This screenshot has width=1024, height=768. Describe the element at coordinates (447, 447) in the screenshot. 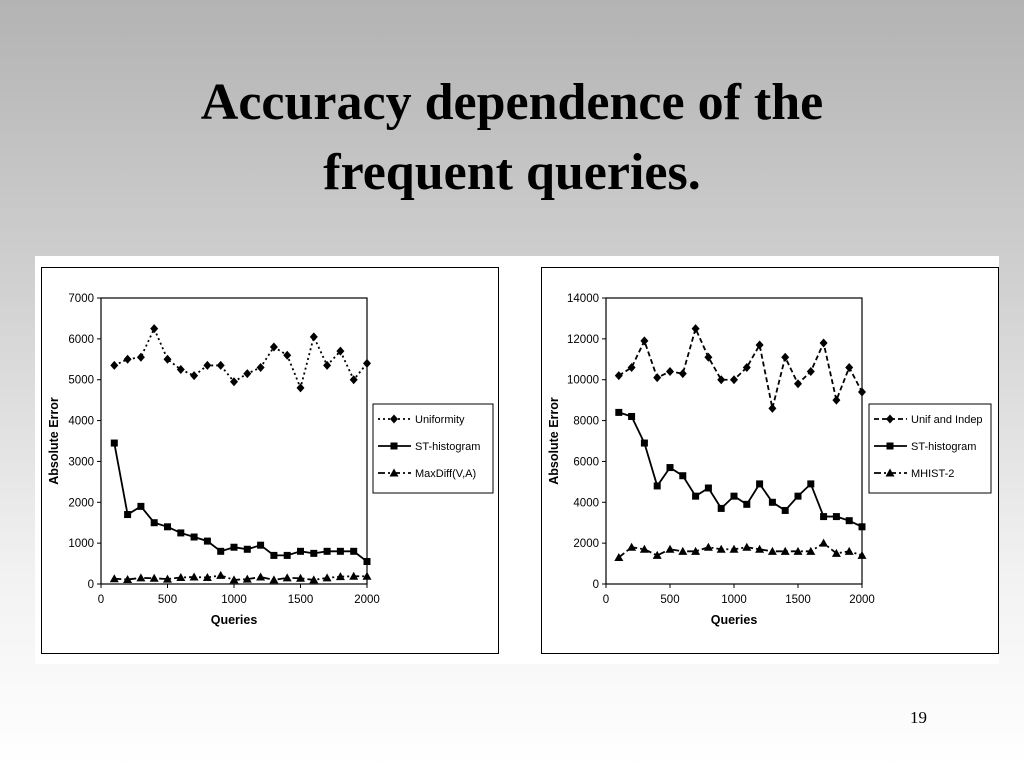

I see `chart-0-legend-label-1: ST-histogram` at that location.